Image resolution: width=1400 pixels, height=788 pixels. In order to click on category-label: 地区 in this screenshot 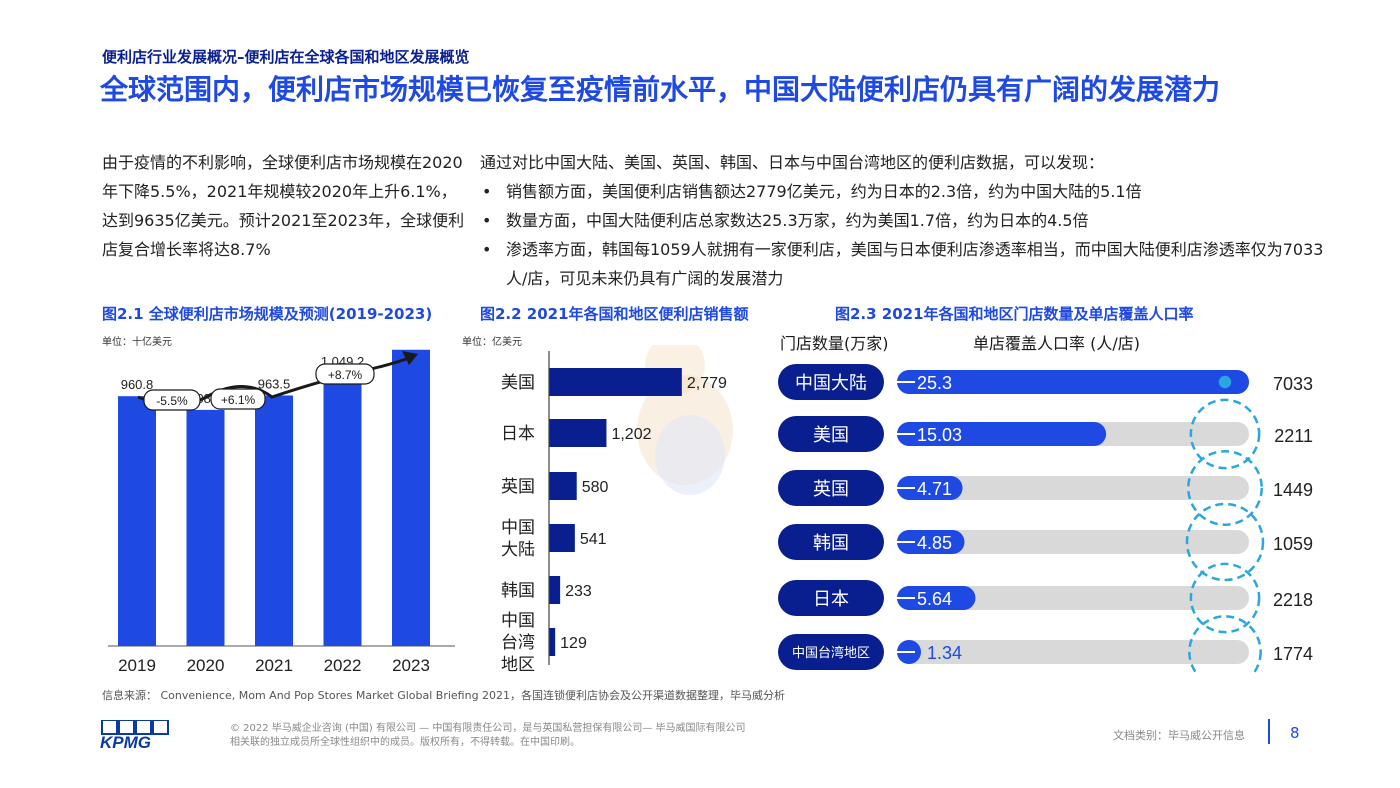, I will do `click(518, 665)`.